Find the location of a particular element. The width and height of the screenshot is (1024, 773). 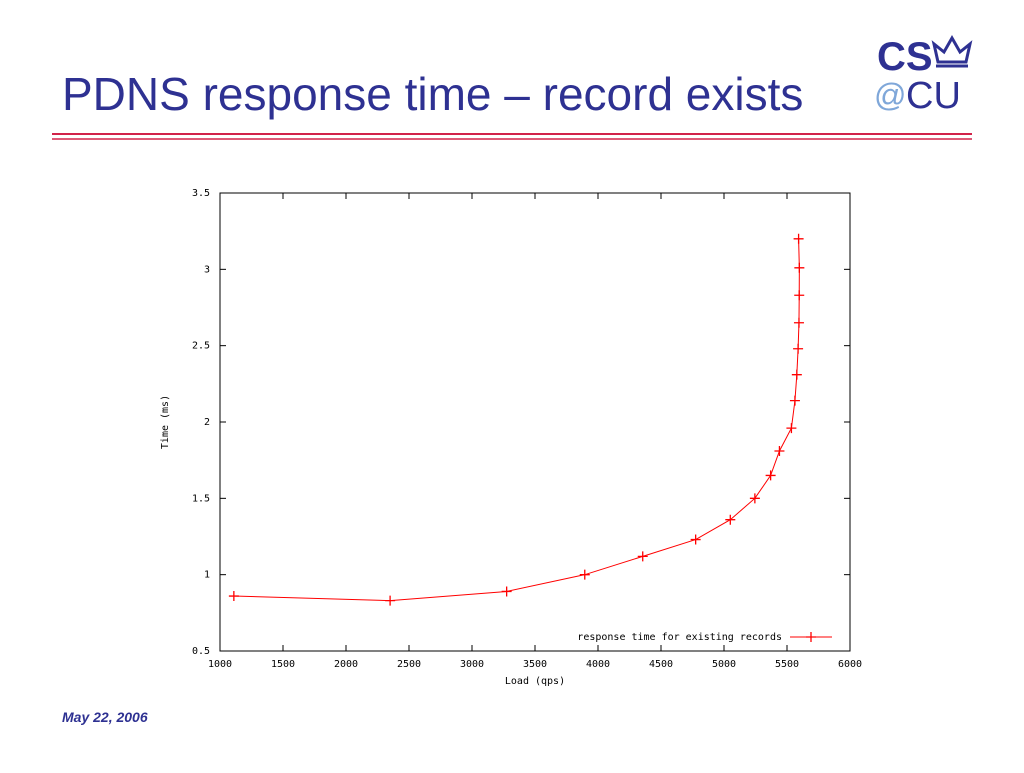

y-tick-label: 0.5 is located at coordinates (201, 651).